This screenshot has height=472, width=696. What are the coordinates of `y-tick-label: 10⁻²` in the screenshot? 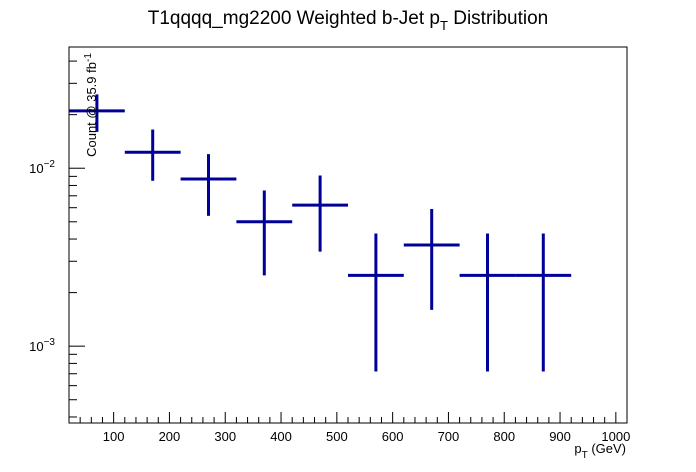 It's located at (42, 167).